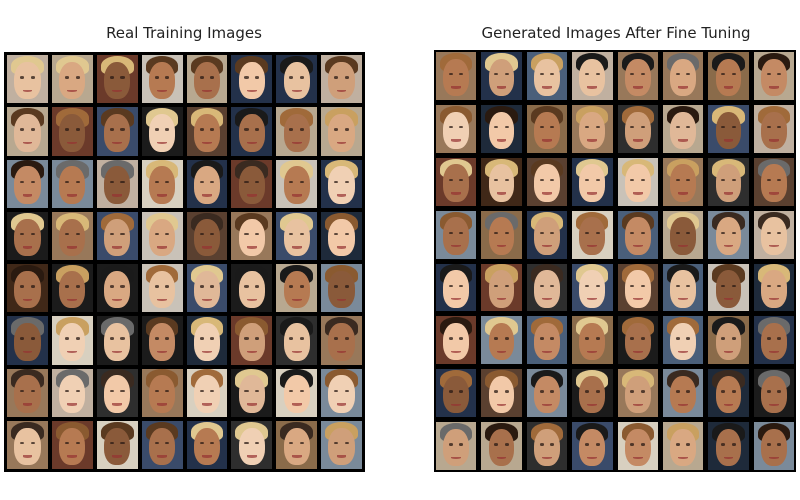  What do you see at coordinates (184, 33) in the screenshot?
I see `real-images-title: Real Training Images` at bounding box center [184, 33].